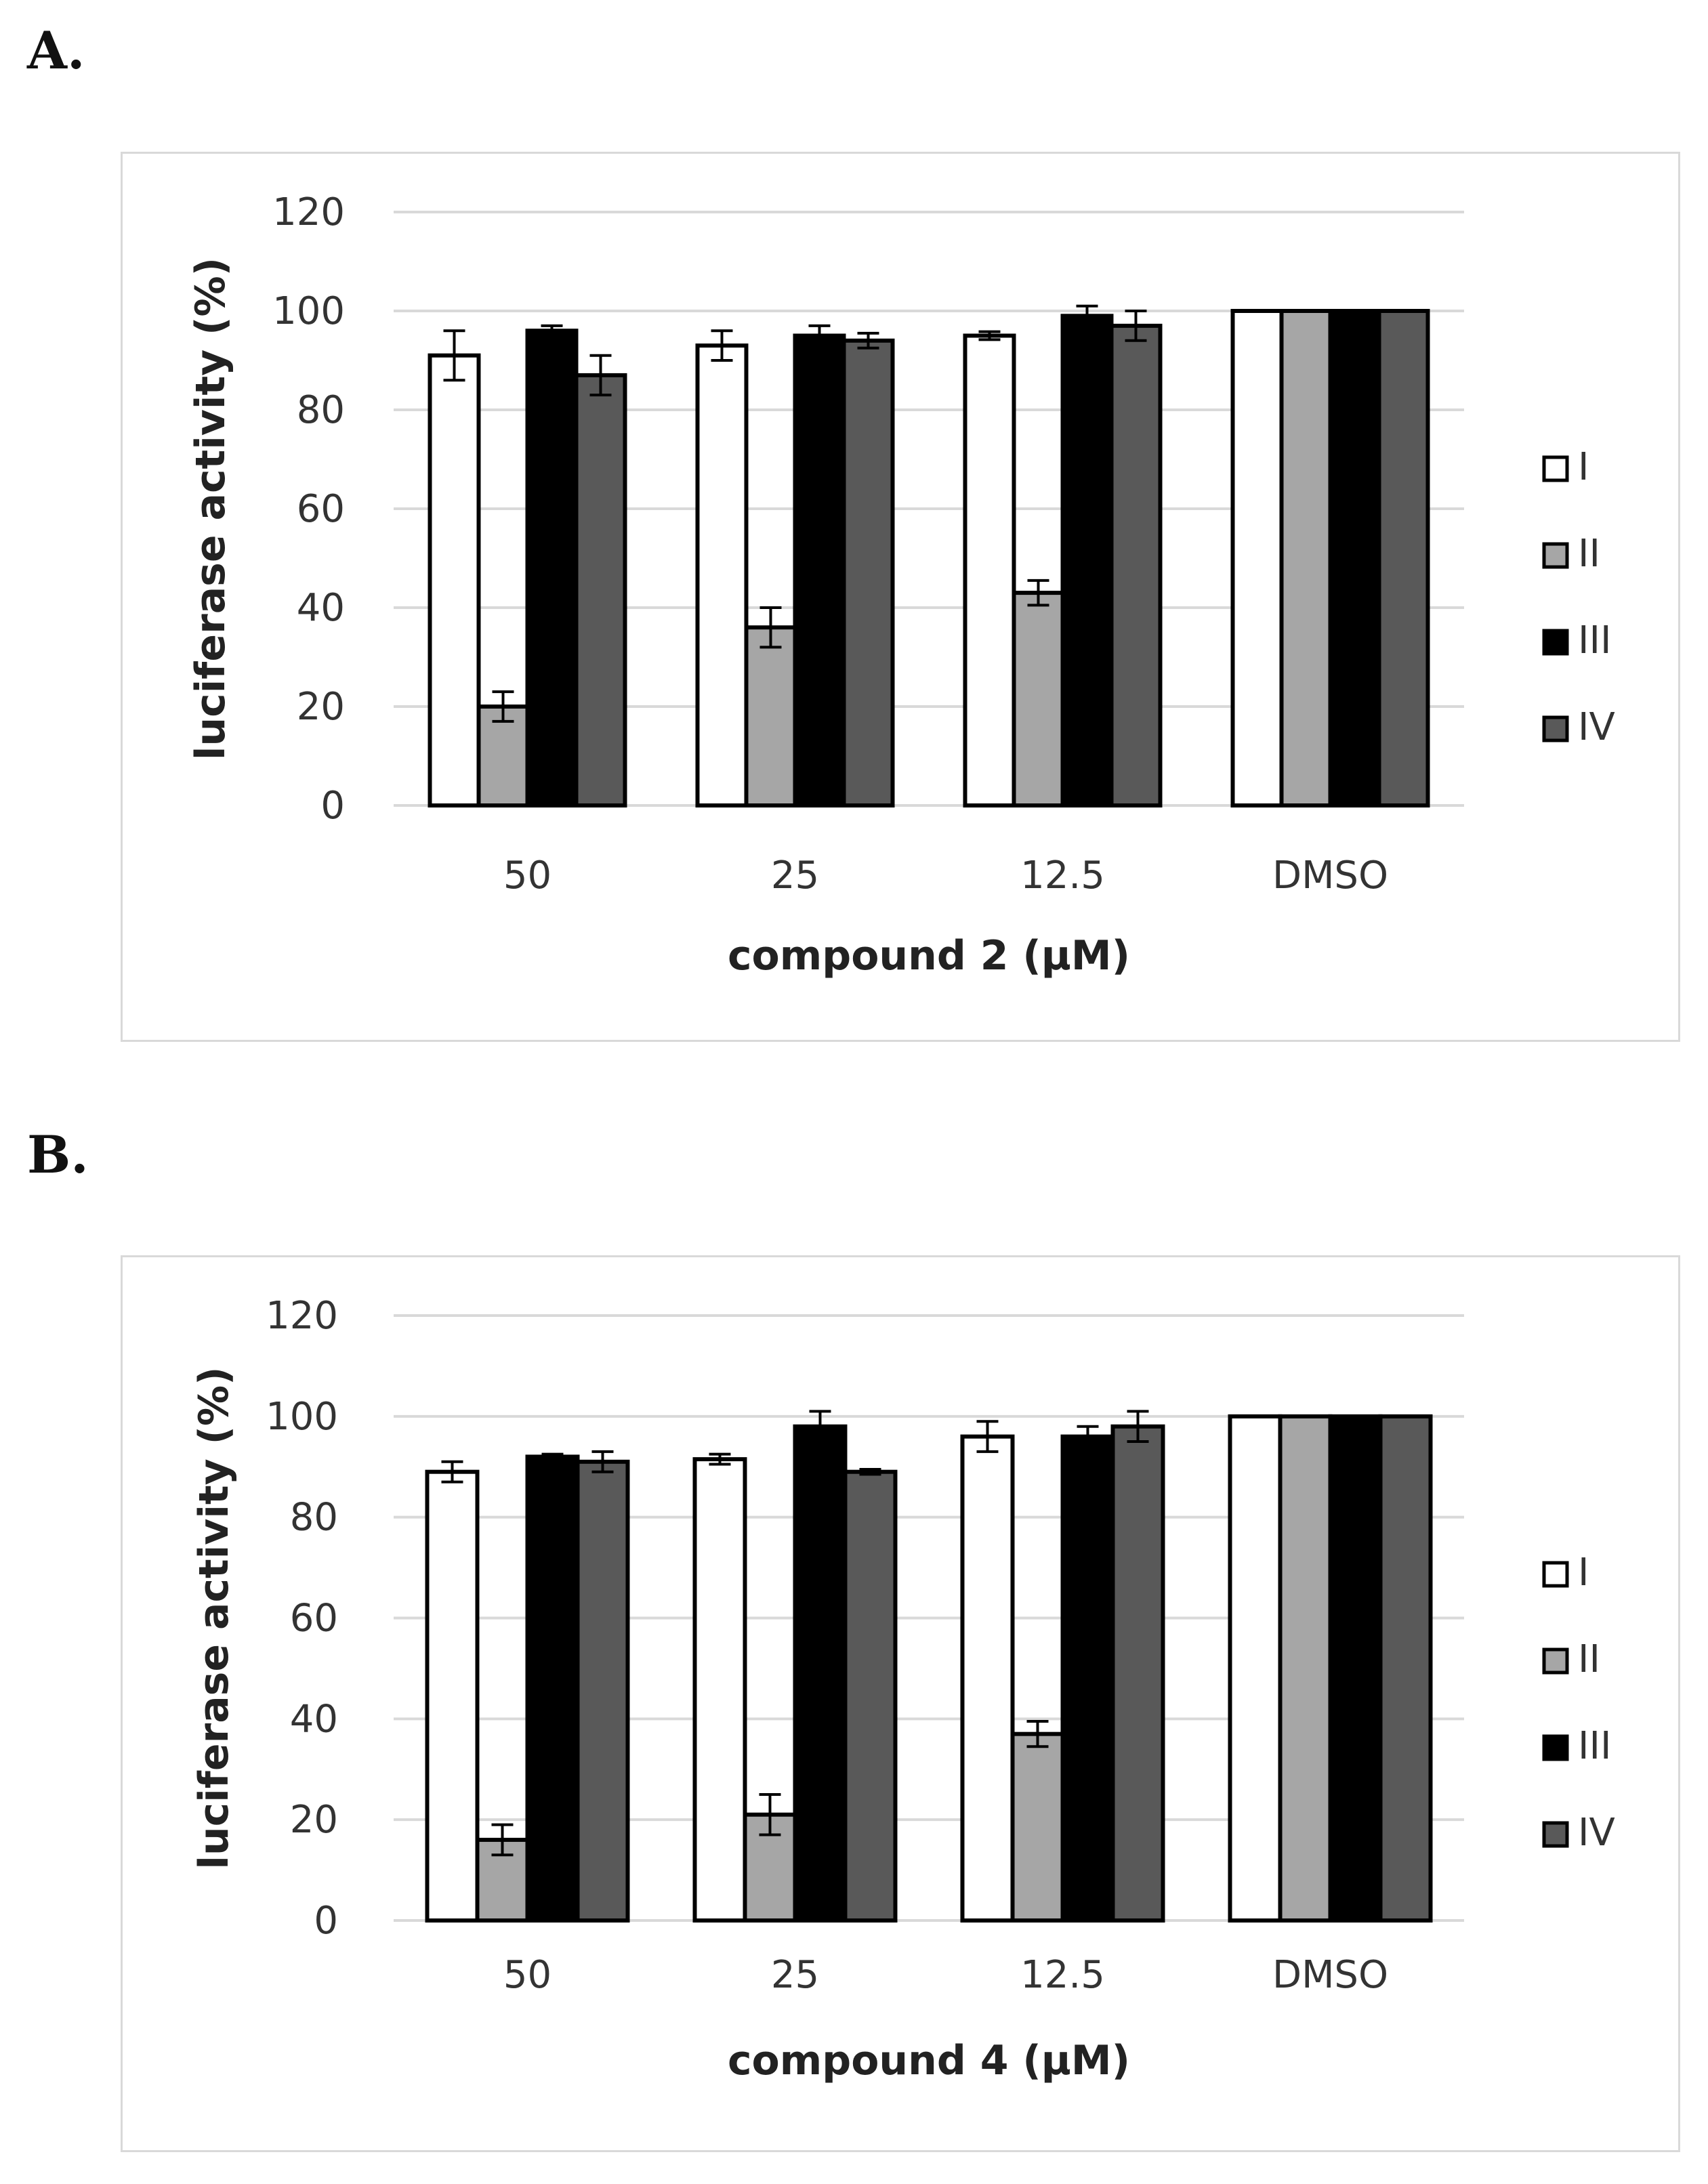 The image size is (1708, 2184). What do you see at coordinates (929, 956) in the screenshot?
I see `x-axis-title: compound 2 (µM)` at bounding box center [929, 956].